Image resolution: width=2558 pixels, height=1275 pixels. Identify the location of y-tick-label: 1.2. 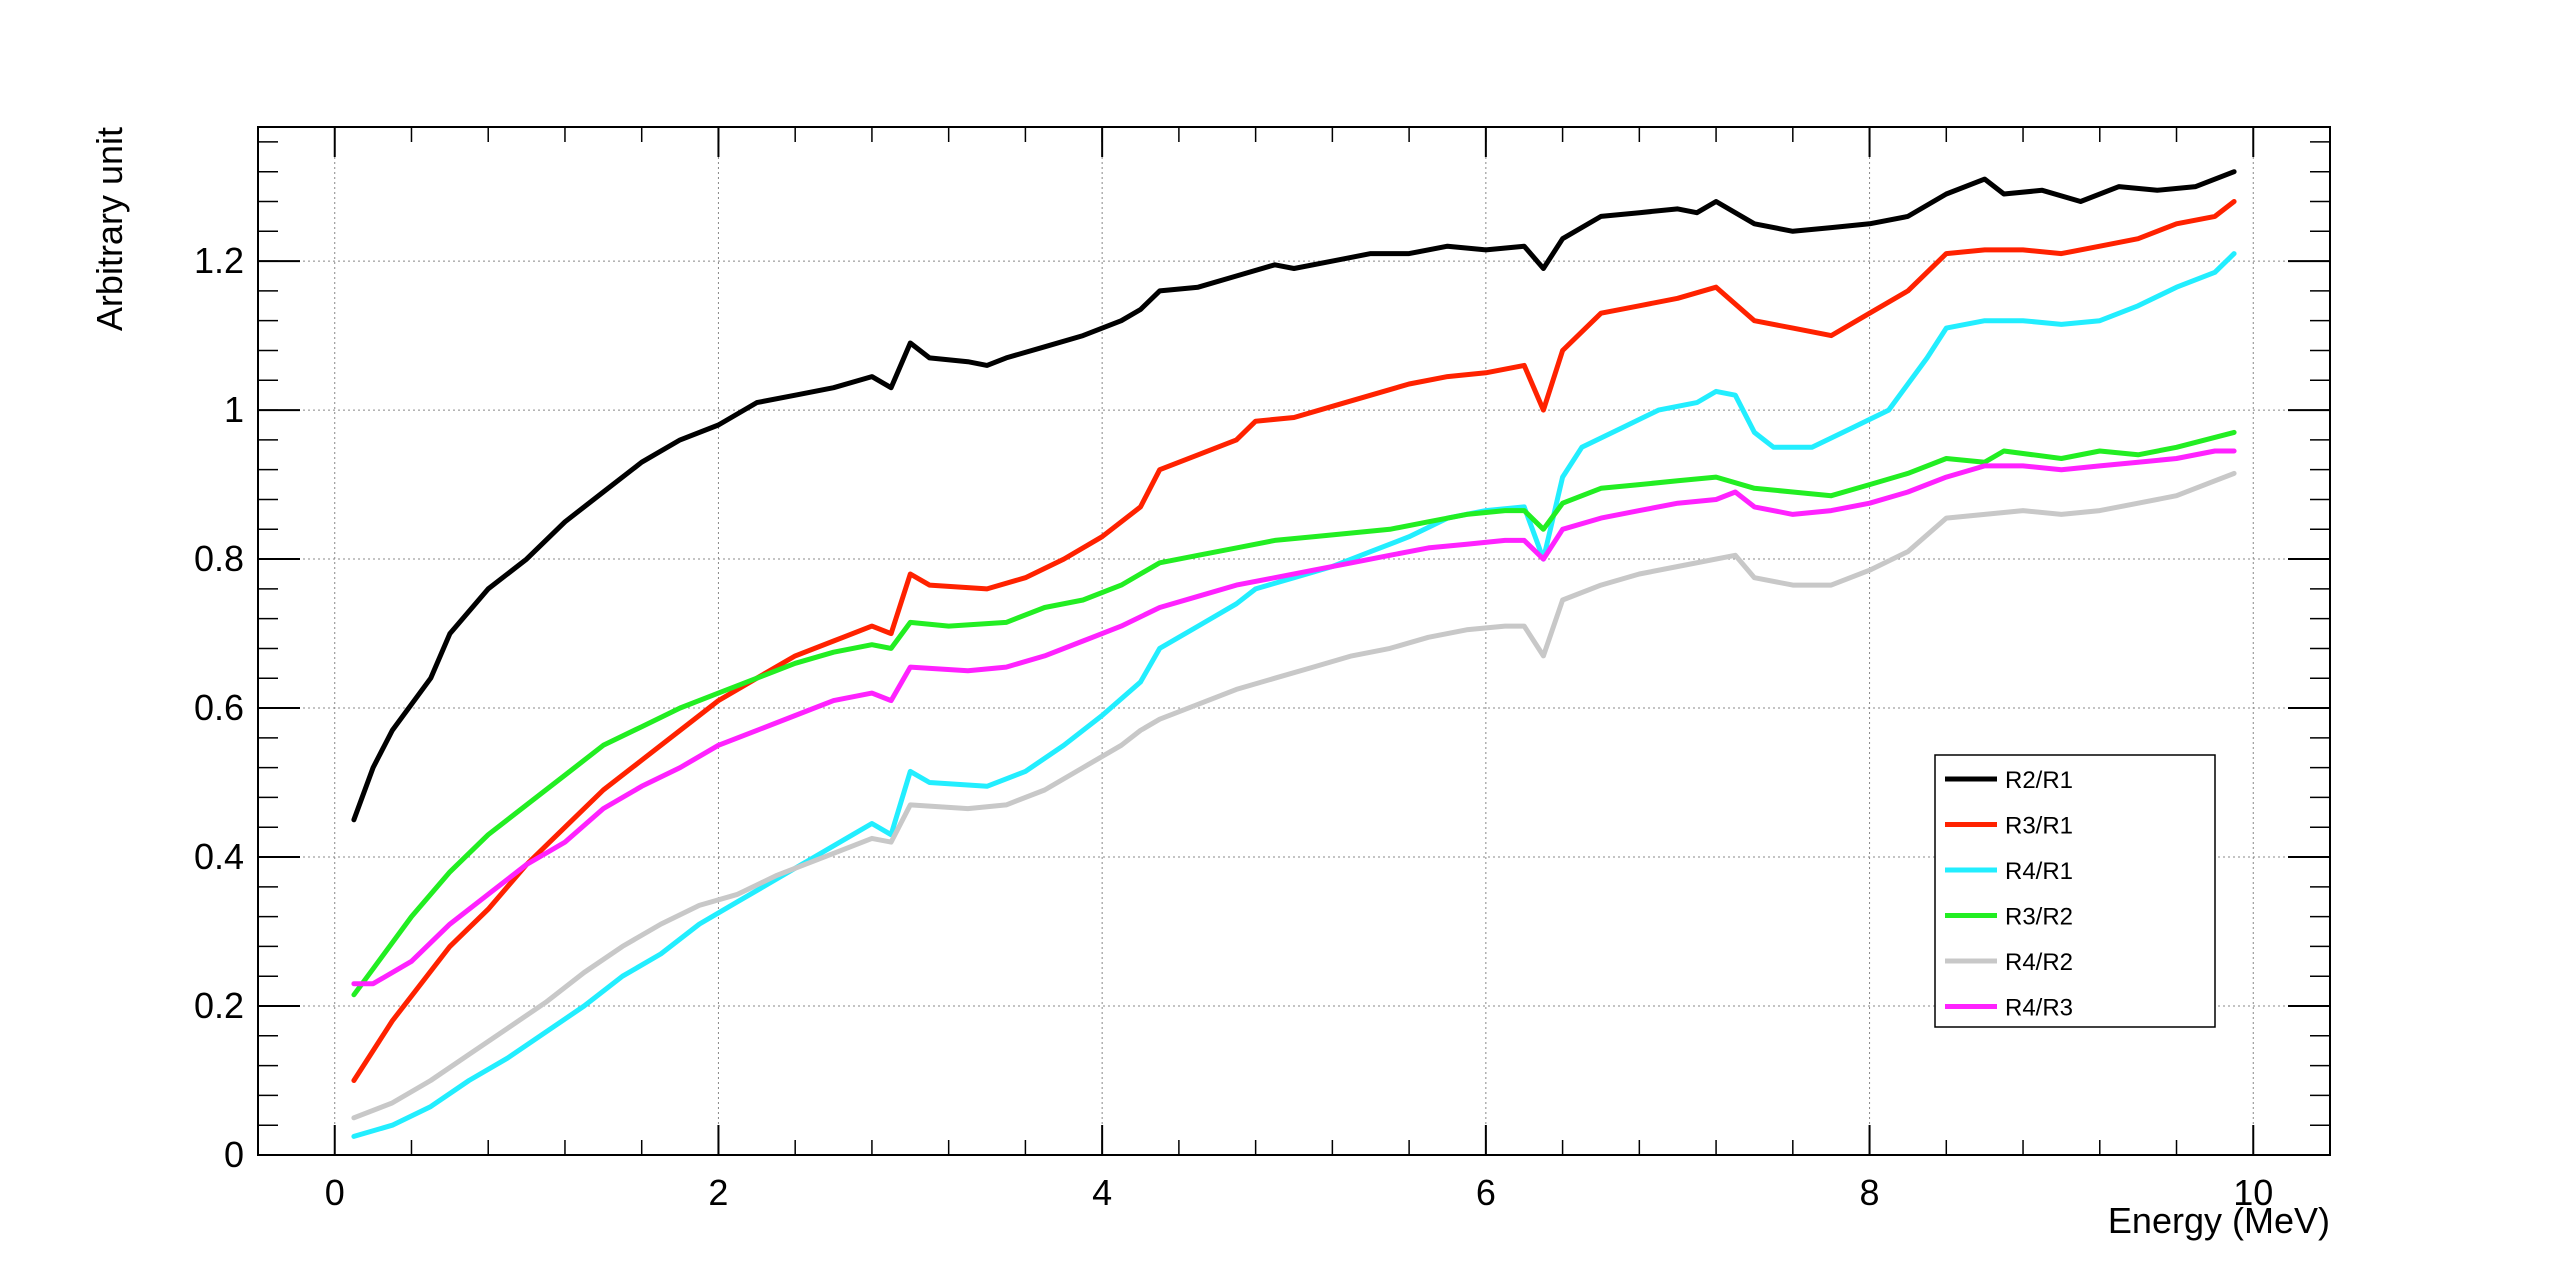
(219, 260).